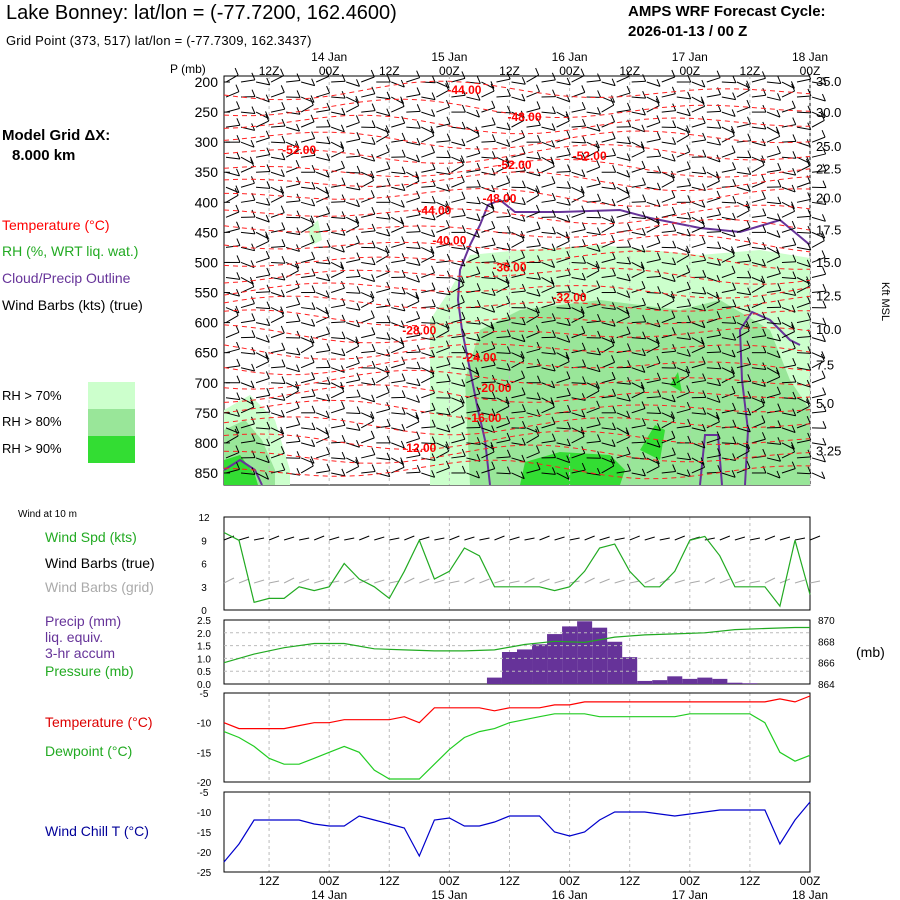 The image size is (900, 900). Describe the element at coordinates (56, 135) in the screenshot. I see `model-grid-label: Model Grid ΔX:` at that location.